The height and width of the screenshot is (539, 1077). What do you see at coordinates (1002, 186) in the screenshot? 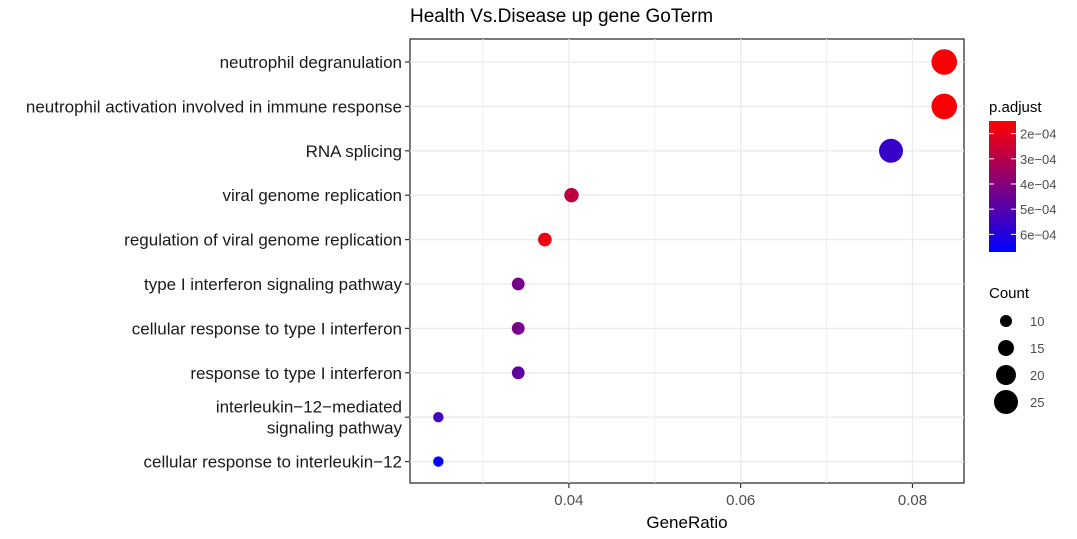
I see `color-legend-bar` at bounding box center [1002, 186].